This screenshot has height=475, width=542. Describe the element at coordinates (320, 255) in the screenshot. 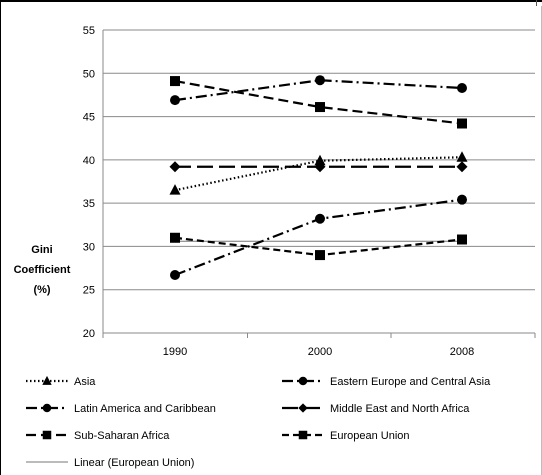

I see `series-5-point-2000` at that location.